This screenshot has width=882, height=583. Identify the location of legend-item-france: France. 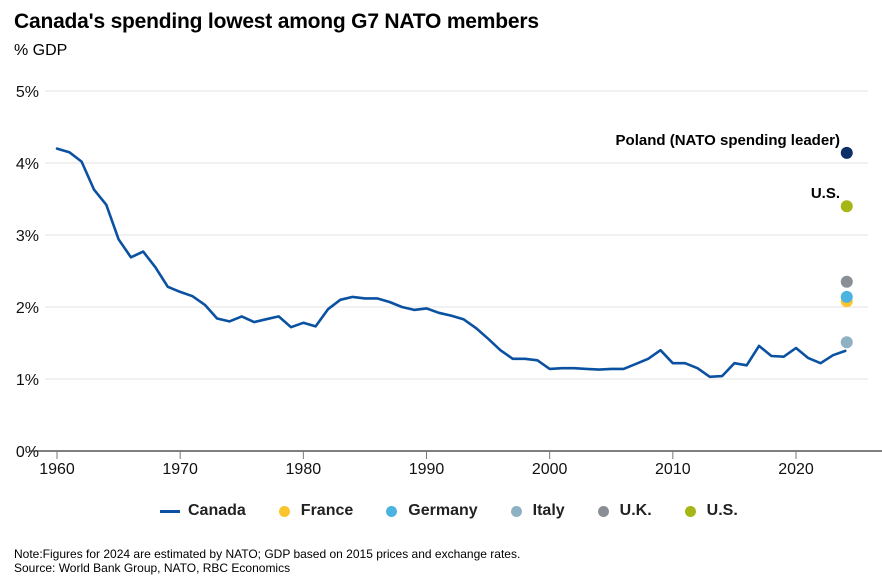
(313, 511).